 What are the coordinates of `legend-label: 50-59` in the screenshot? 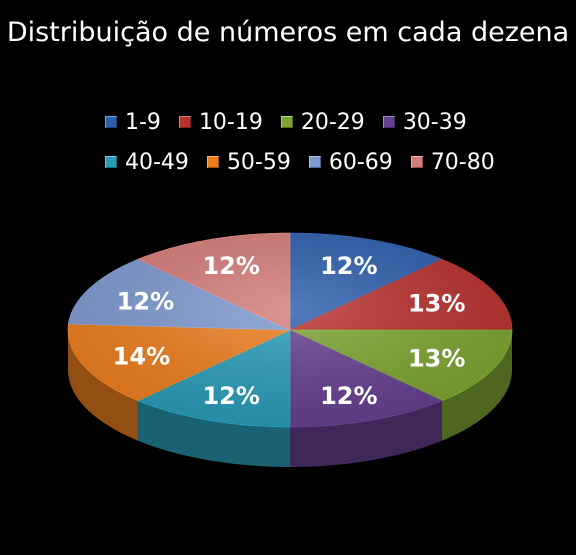 It's located at (258, 162).